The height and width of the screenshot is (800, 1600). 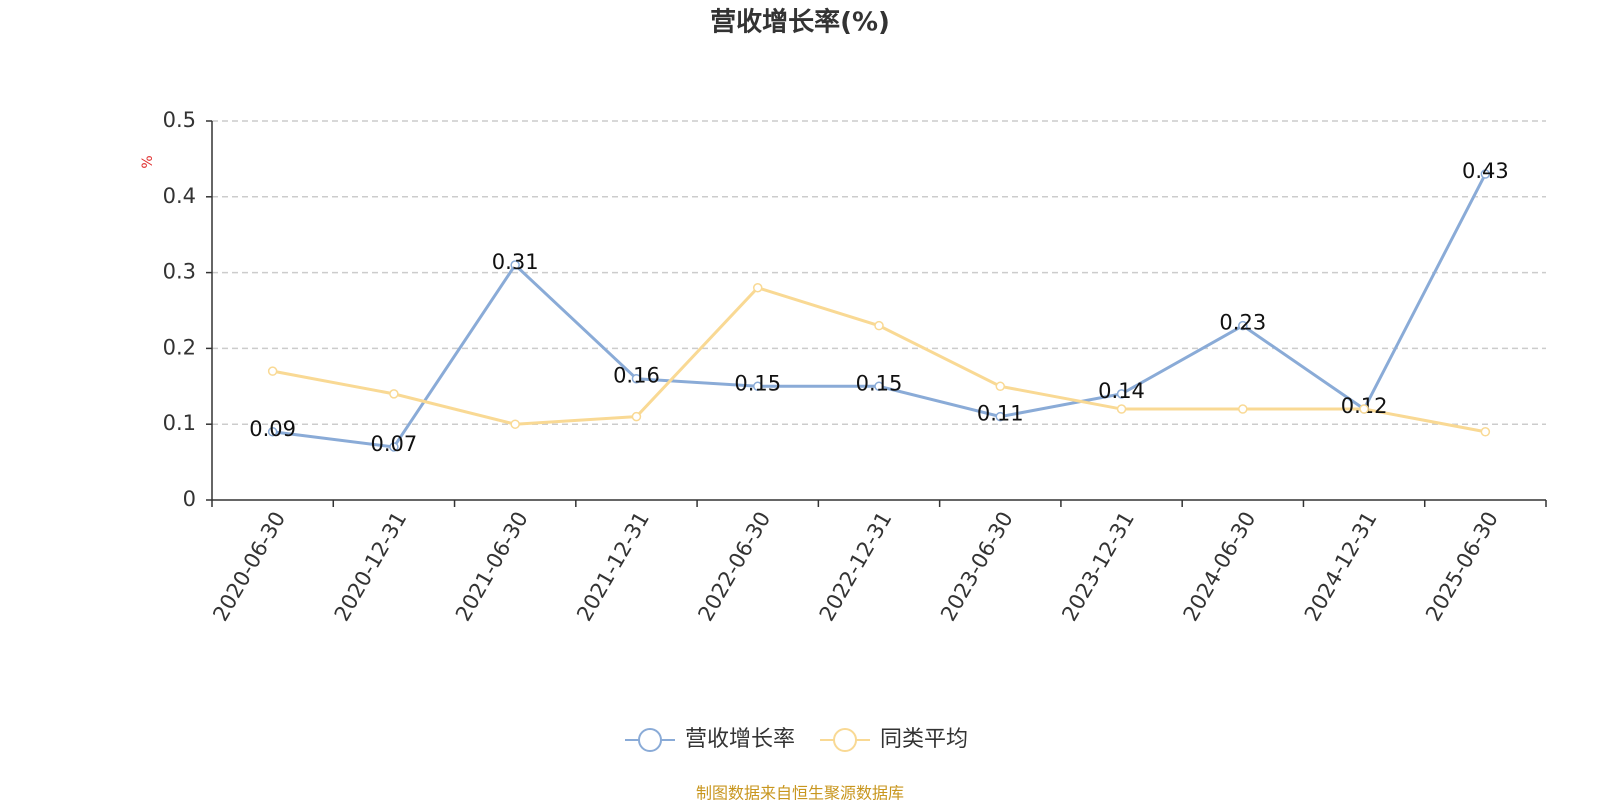 What do you see at coordinates (371, 566) in the screenshot?
I see `x-tick-label: 2020-12-31` at bounding box center [371, 566].